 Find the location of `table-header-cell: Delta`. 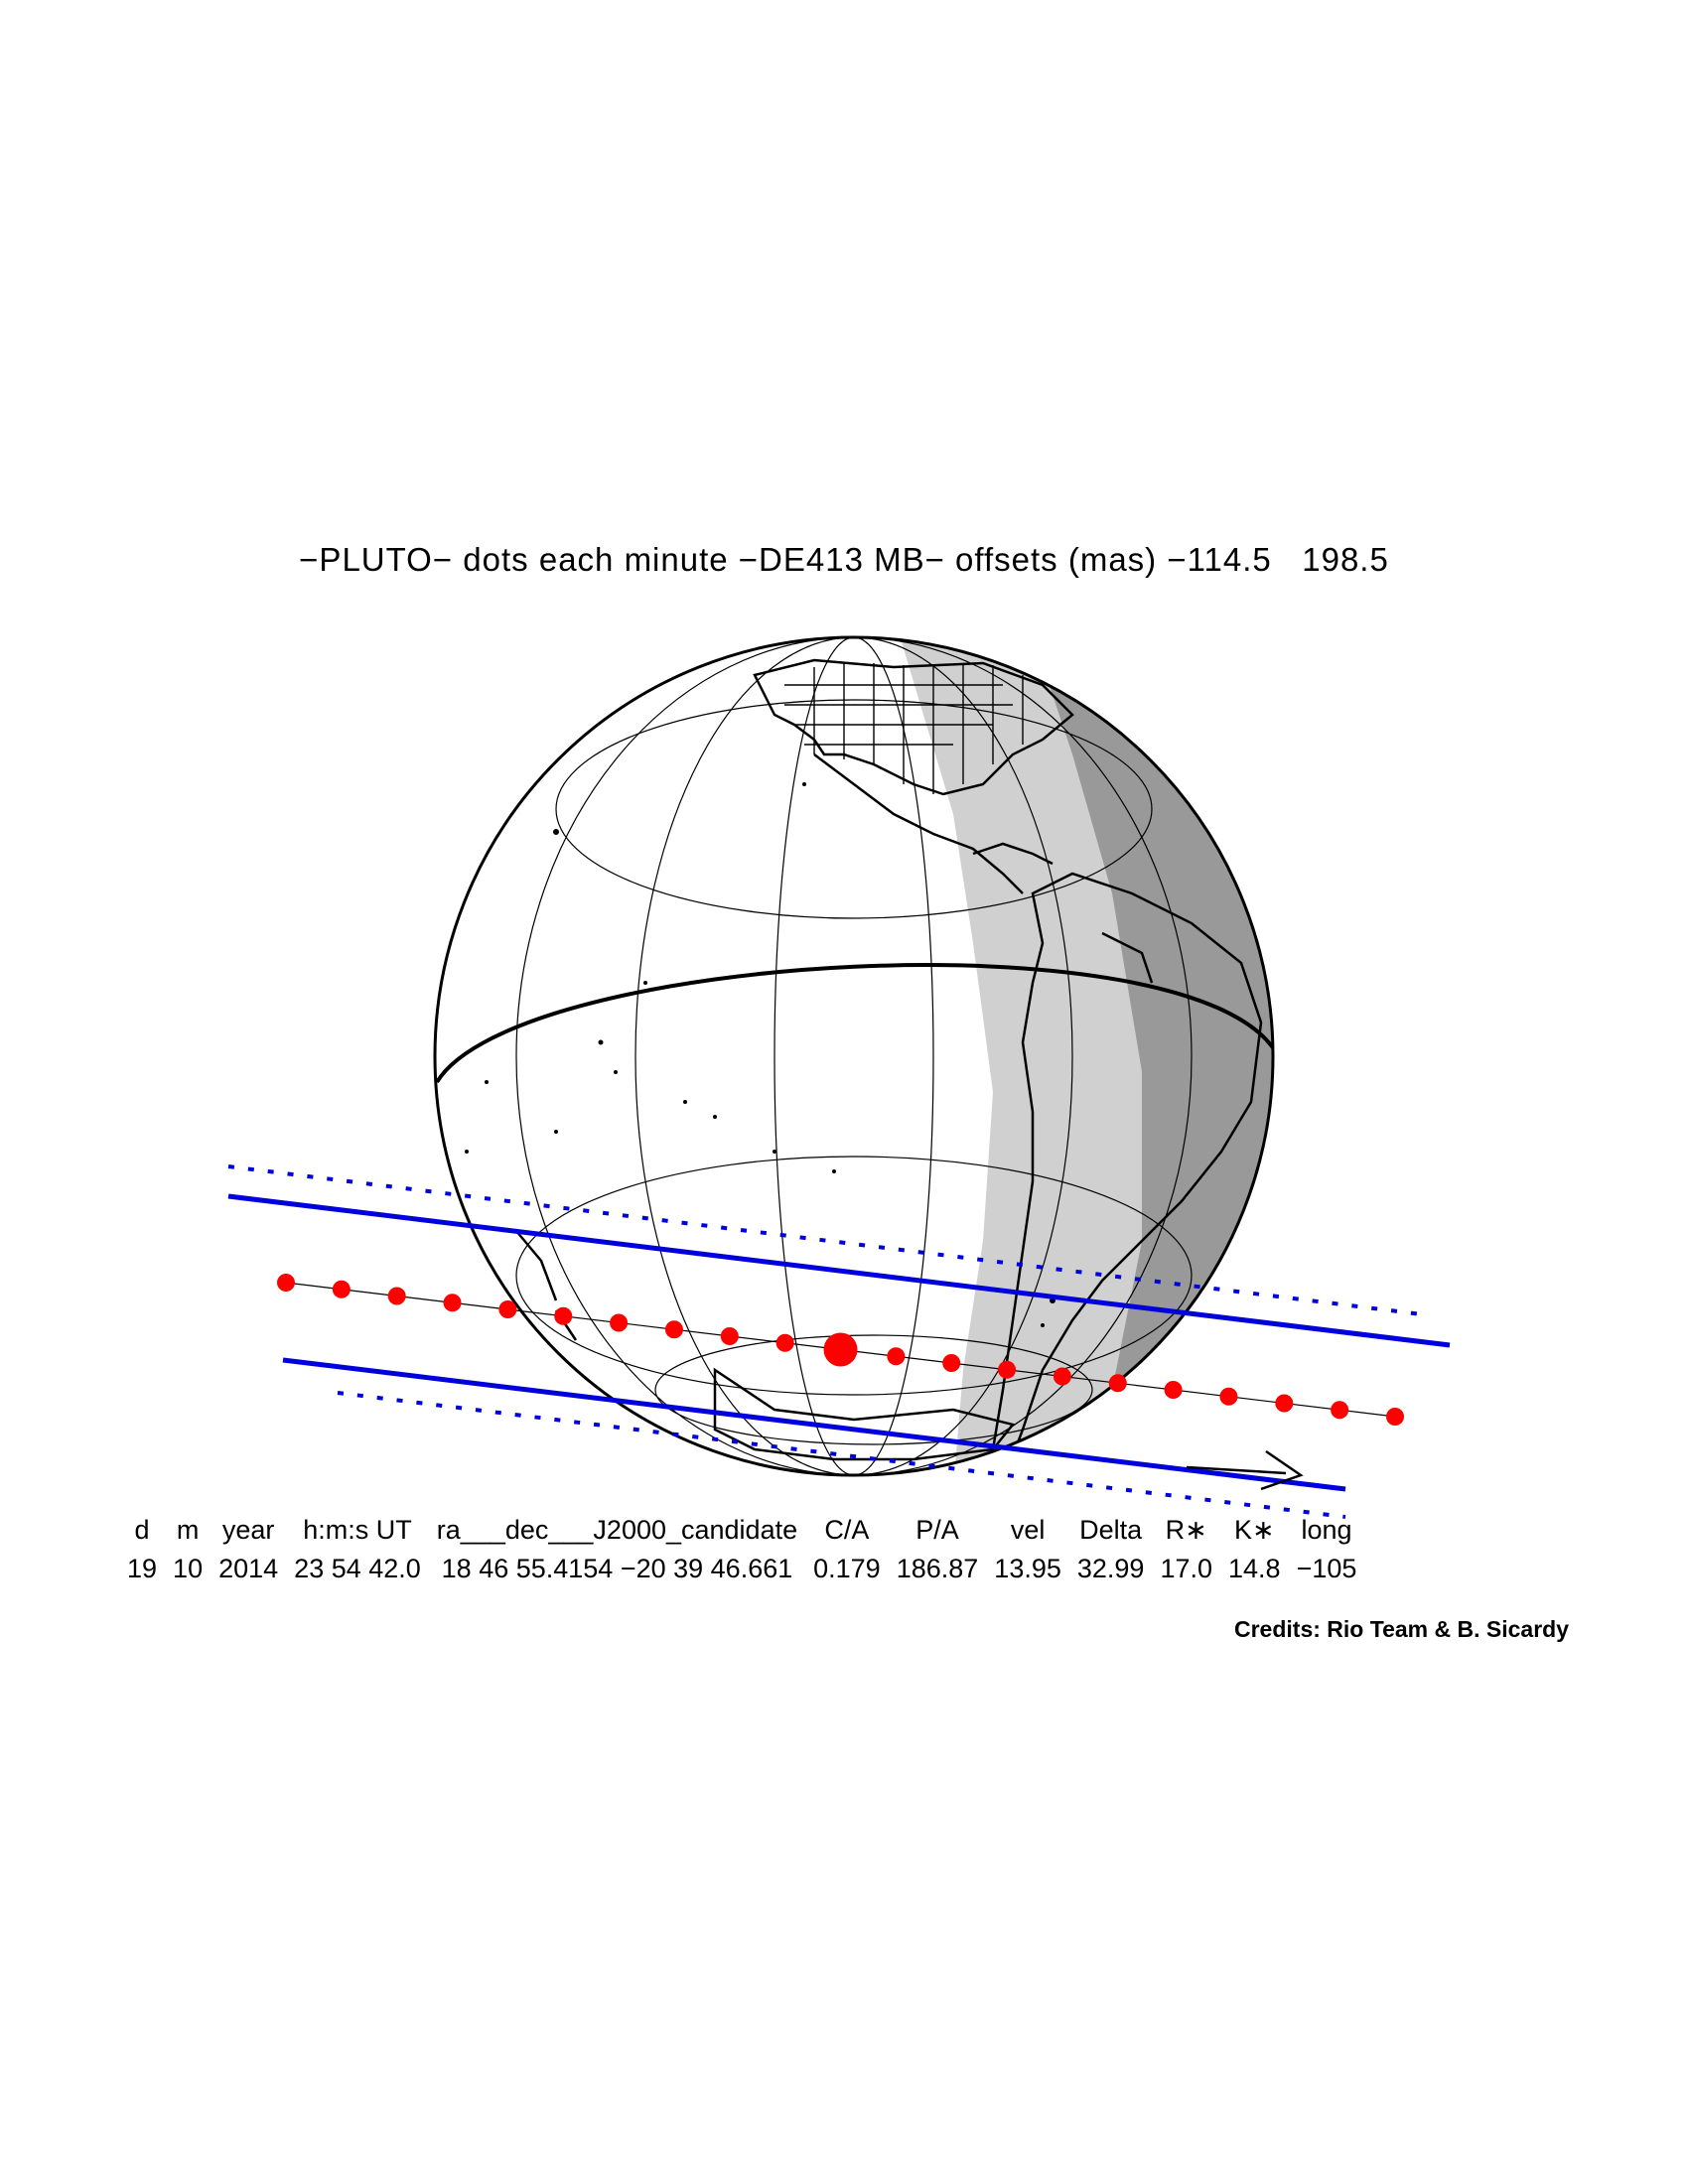

table-header-cell: Delta is located at coordinates (1111, 1530).